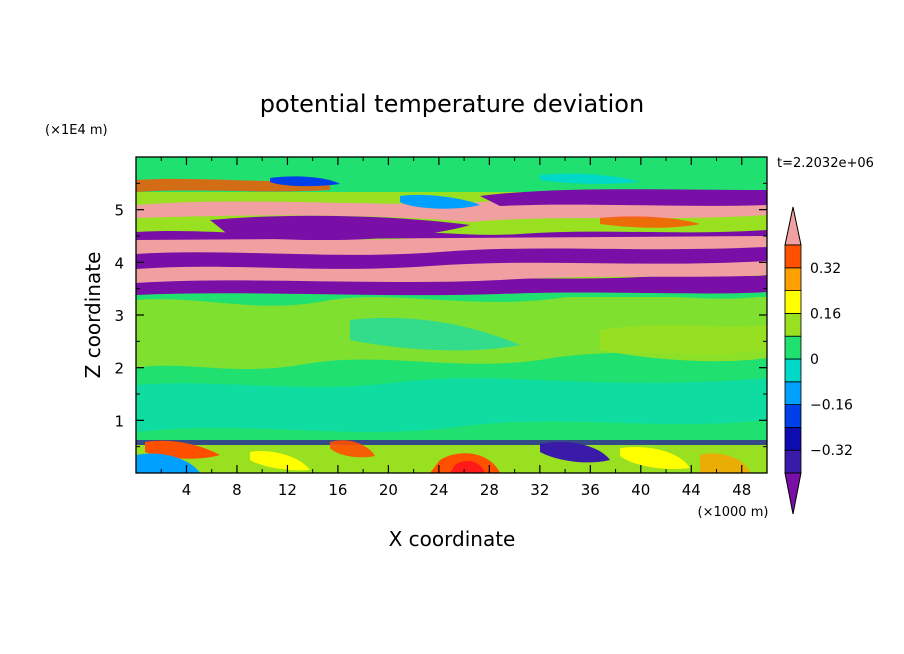 The height and width of the screenshot is (654, 904). I want to click on x-tick-label: 12, so click(287, 490).